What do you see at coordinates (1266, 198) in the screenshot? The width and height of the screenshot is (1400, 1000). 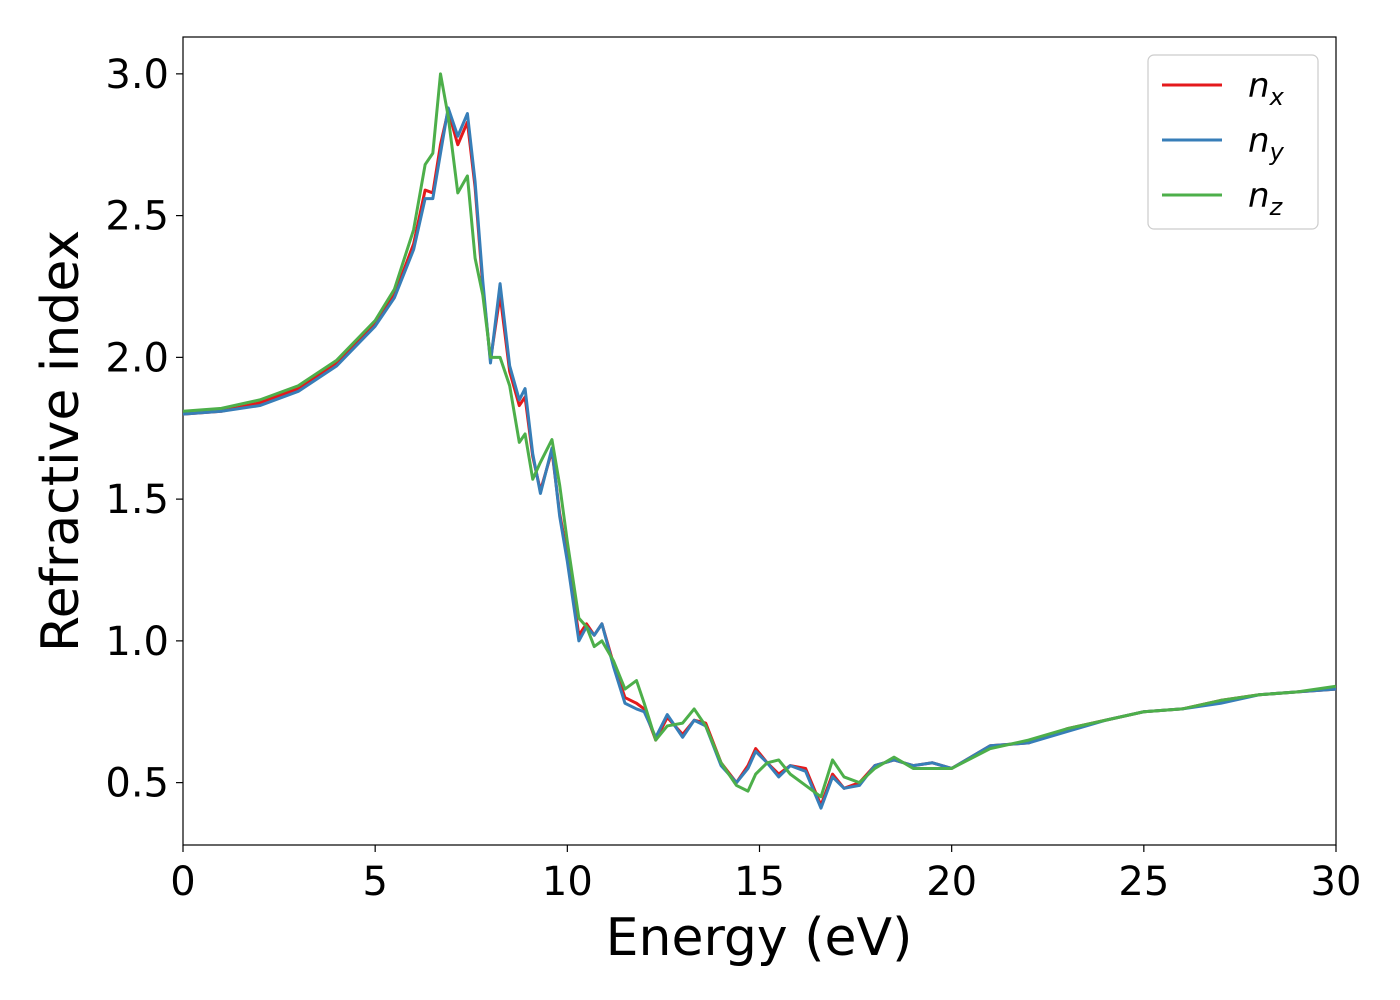 I see `legend-label: nz` at bounding box center [1266, 198].